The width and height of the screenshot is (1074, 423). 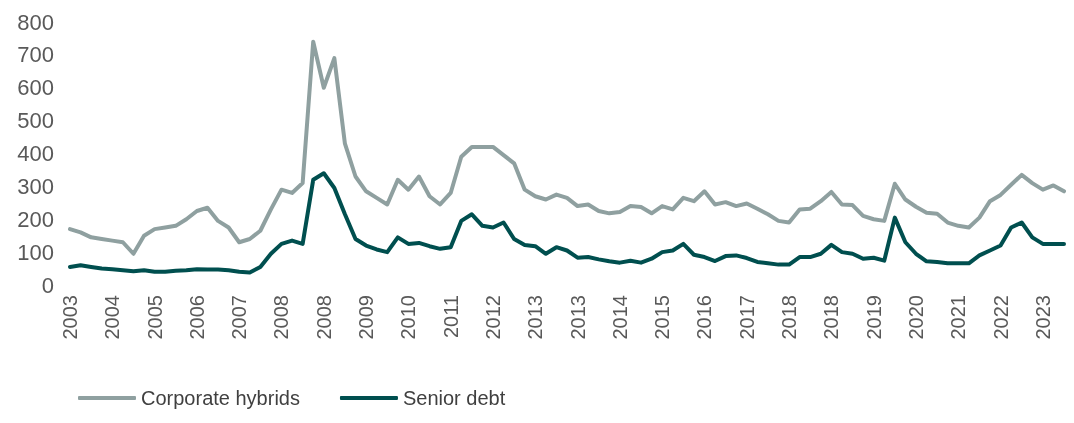 I want to click on y-tick-label: 800, so click(x=35, y=22).